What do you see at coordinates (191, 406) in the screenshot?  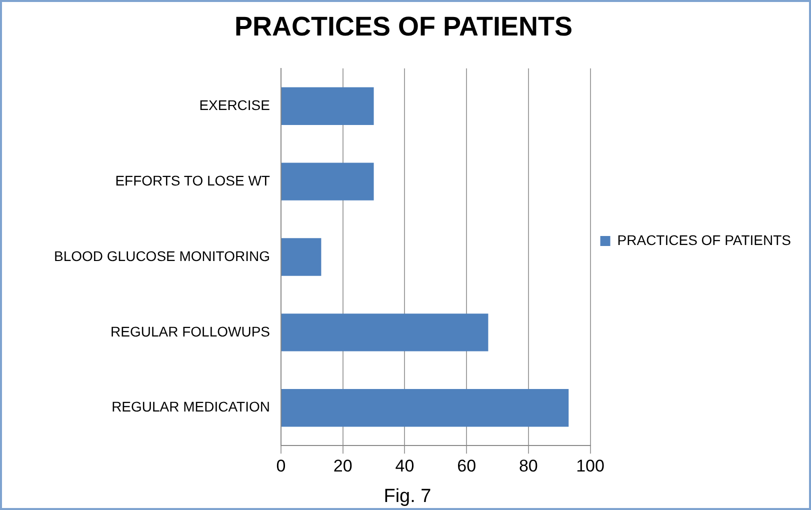 I see `y-tick-label: REGULAR MEDICATION` at bounding box center [191, 406].